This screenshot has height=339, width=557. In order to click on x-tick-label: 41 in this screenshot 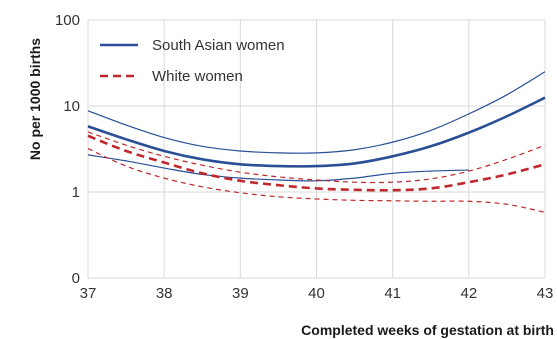, I will do `click(392, 293)`.